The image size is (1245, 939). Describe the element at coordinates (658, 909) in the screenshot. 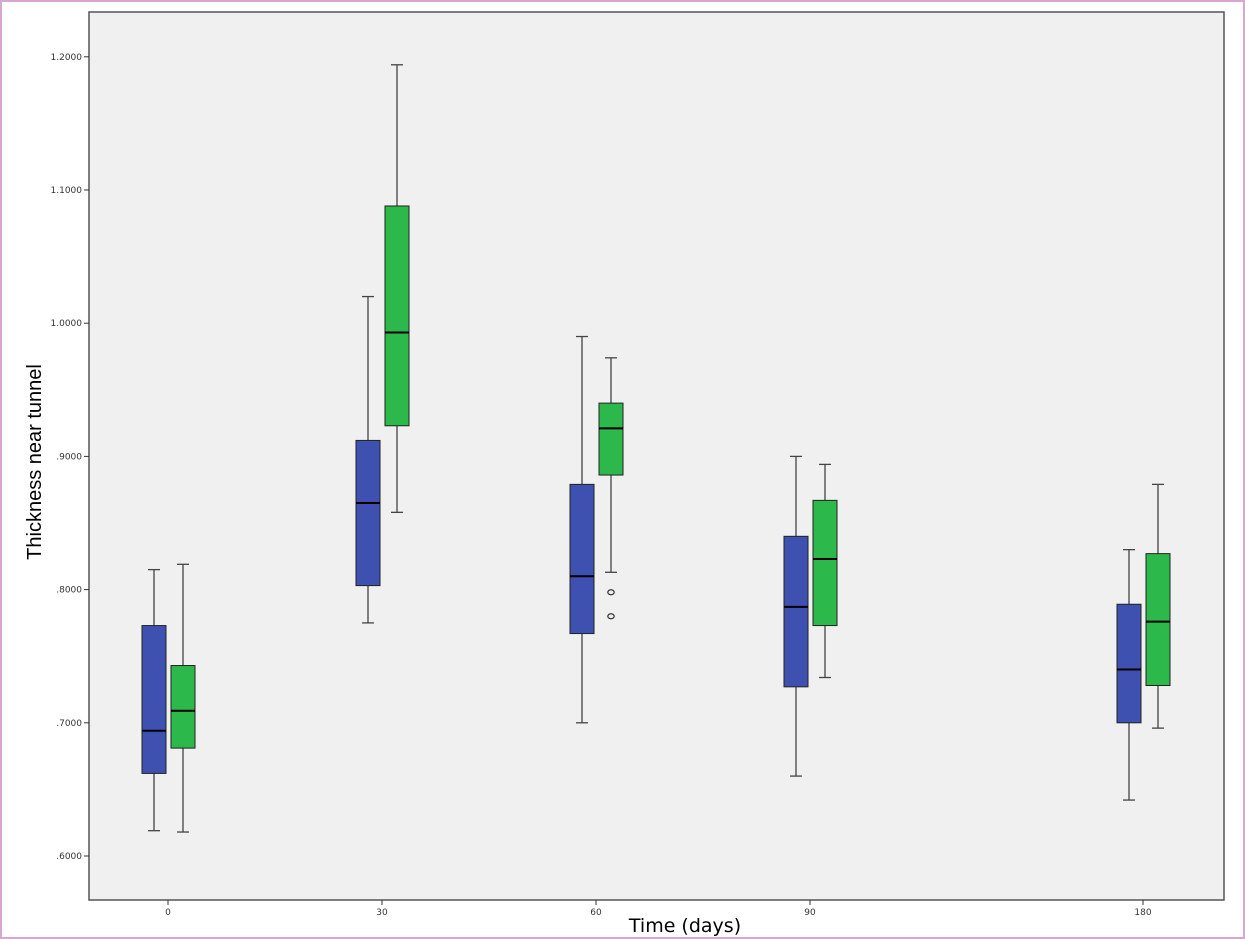

I see `x-axis: 0 30 60 90 180` at that location.